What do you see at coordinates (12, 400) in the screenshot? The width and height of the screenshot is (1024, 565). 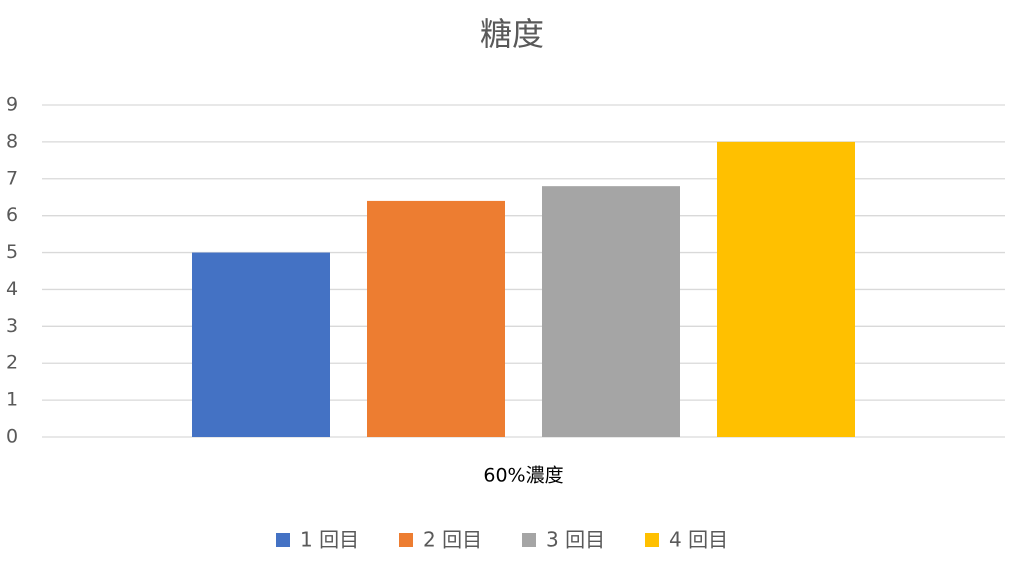 I see `y-tick-label: 1` at bounding box center [12, 400].